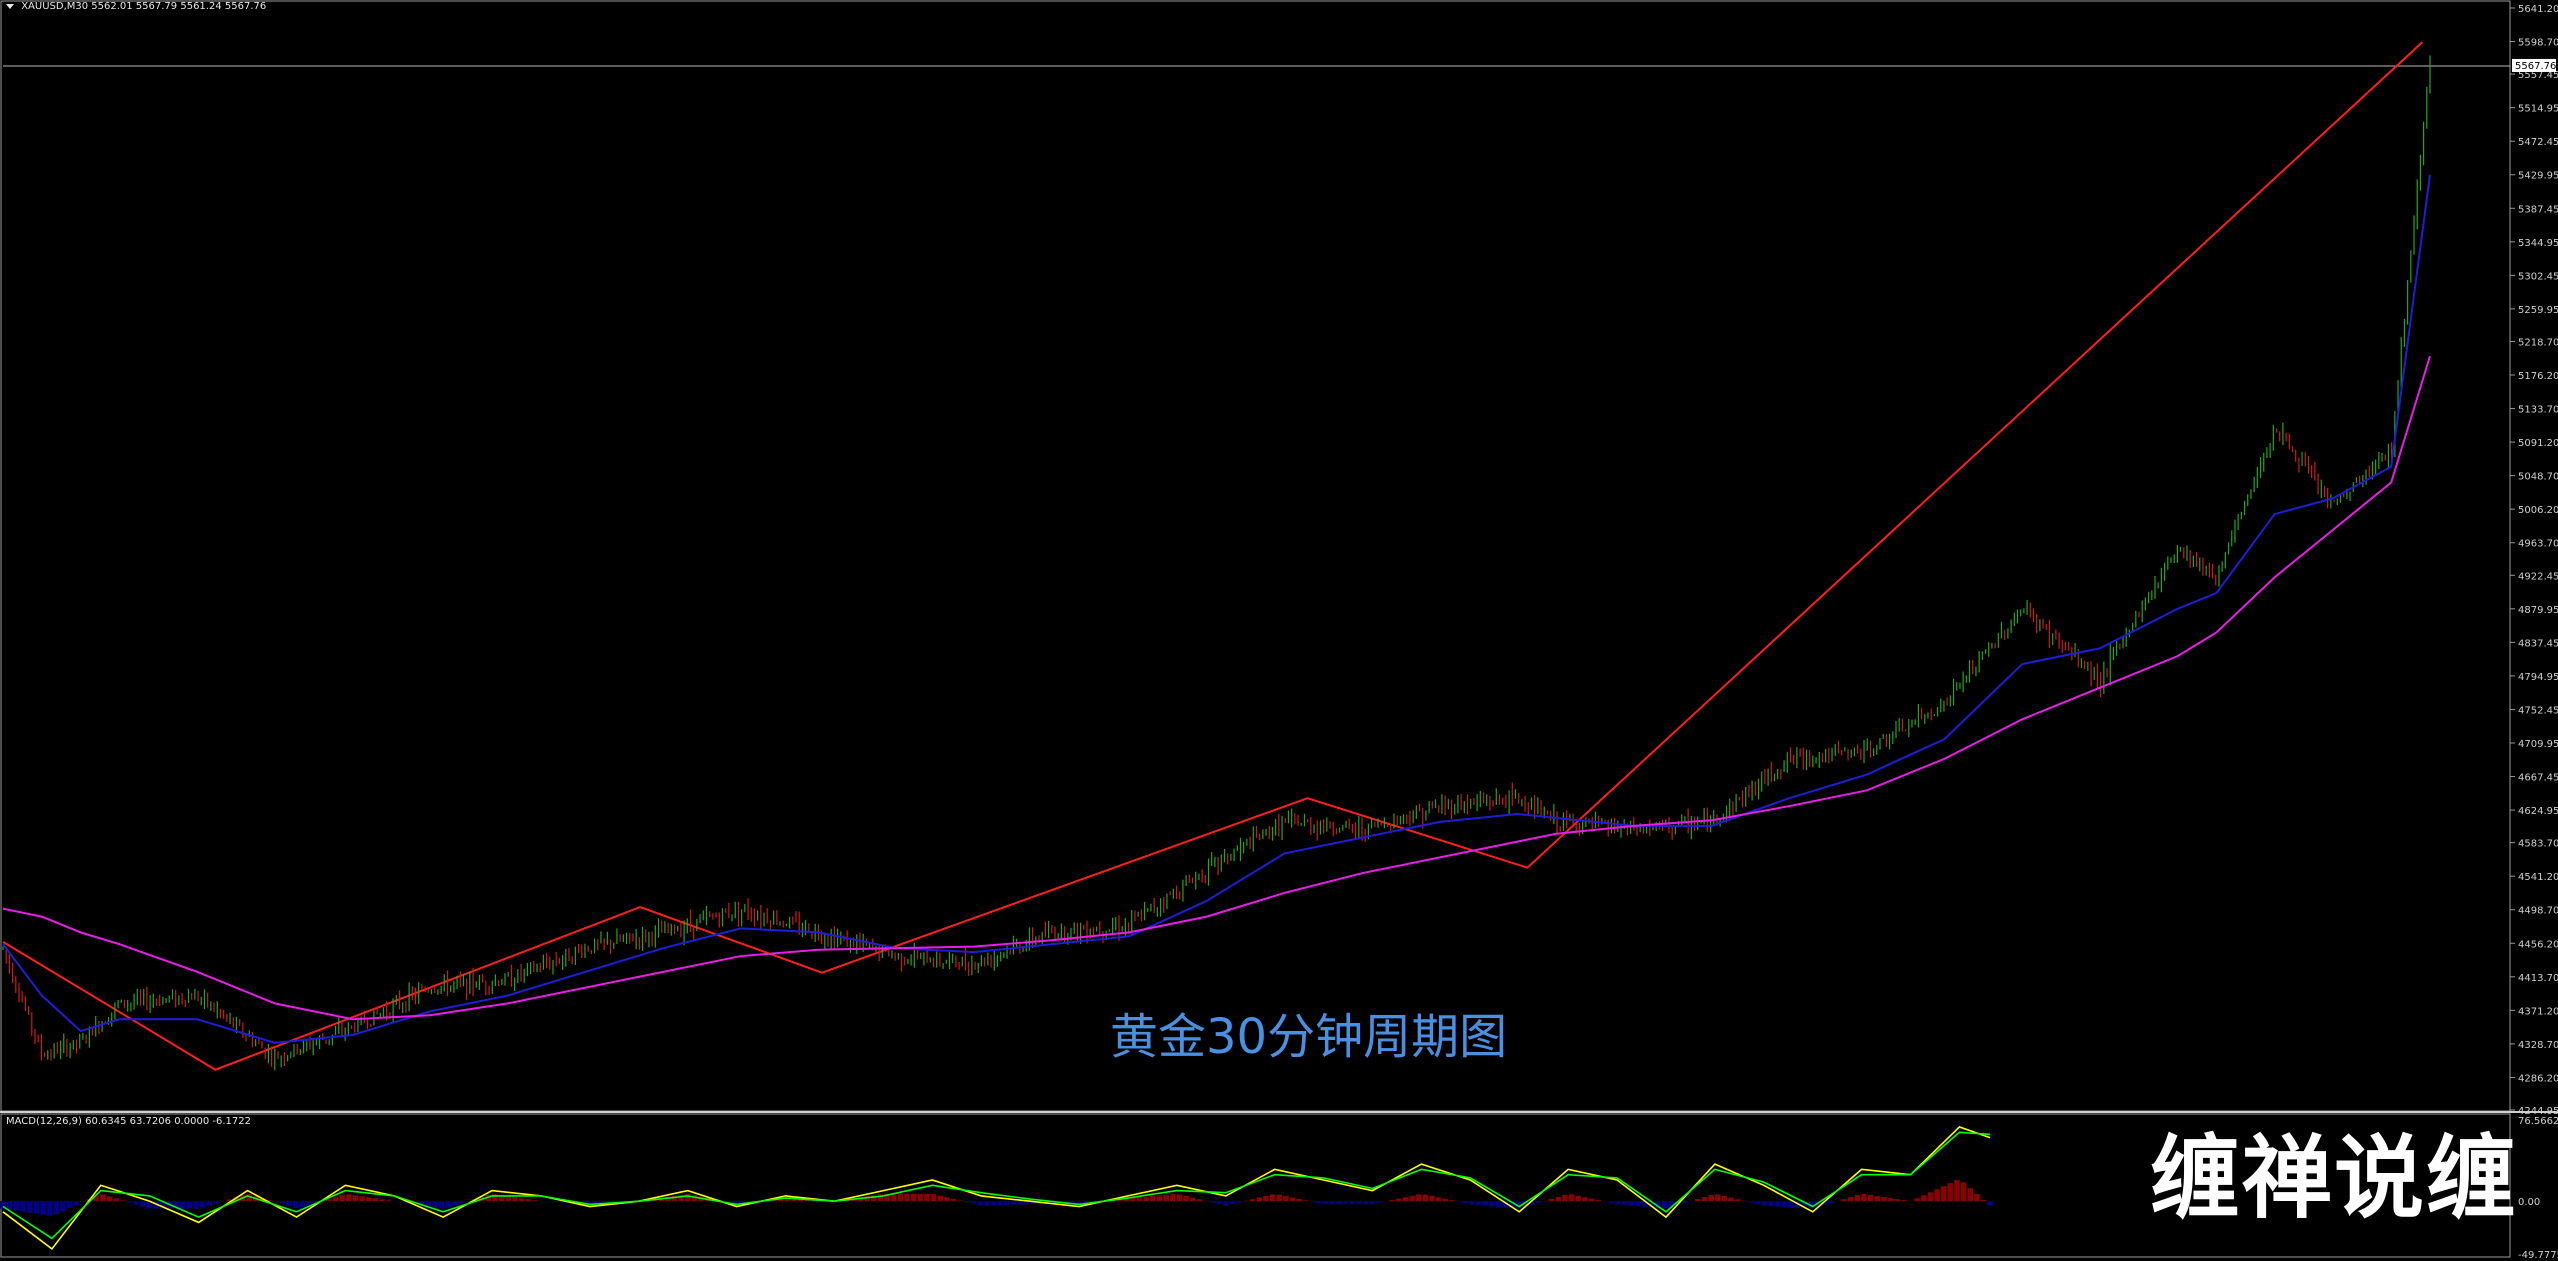  Describe the element at coordinates (2538, 877) in the screenshot. I see `price-tick-label: 4541.20` at that location.